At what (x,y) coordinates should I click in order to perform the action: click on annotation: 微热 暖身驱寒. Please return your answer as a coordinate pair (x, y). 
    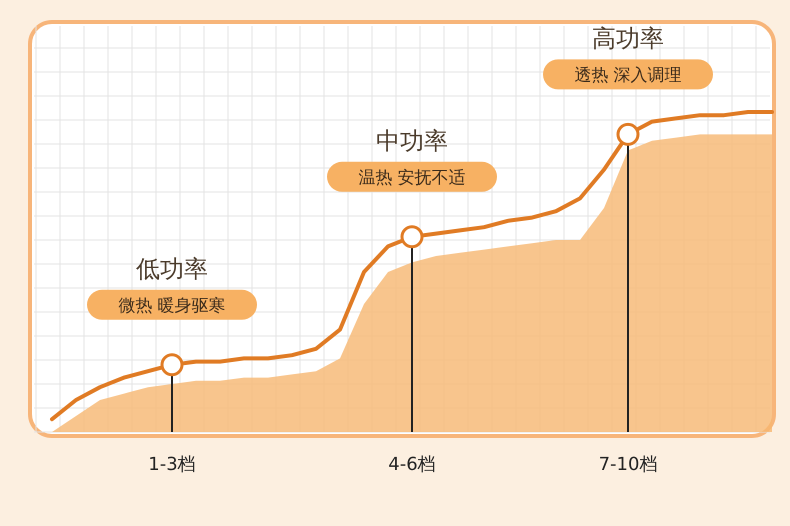
    Looking at the image, I should click on (172, 306).